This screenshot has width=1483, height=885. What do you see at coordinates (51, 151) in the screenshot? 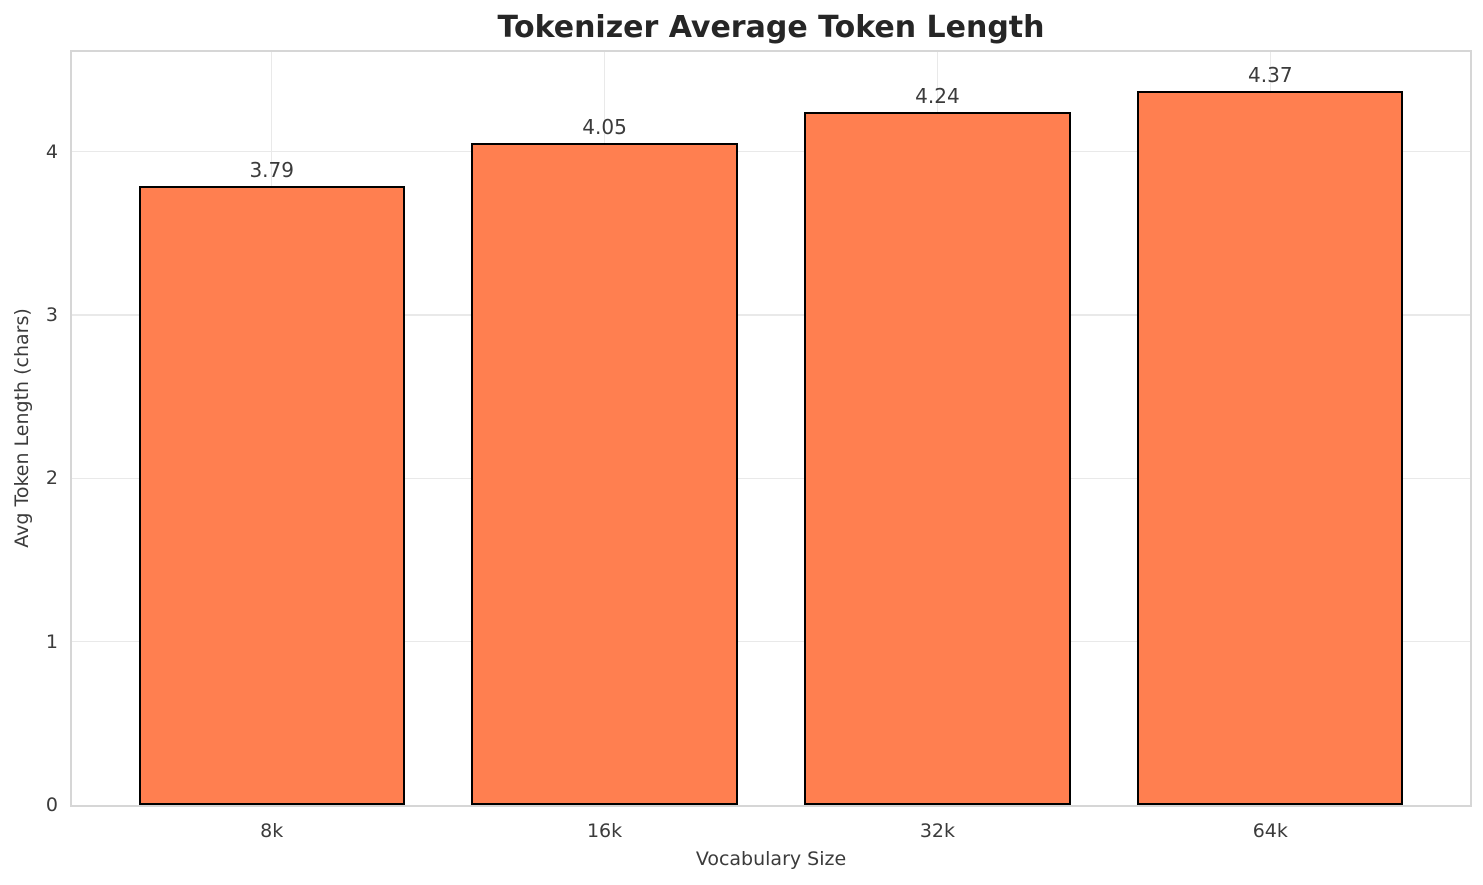
I see `y-tick-label: 4` at bounding box center [51, 151].